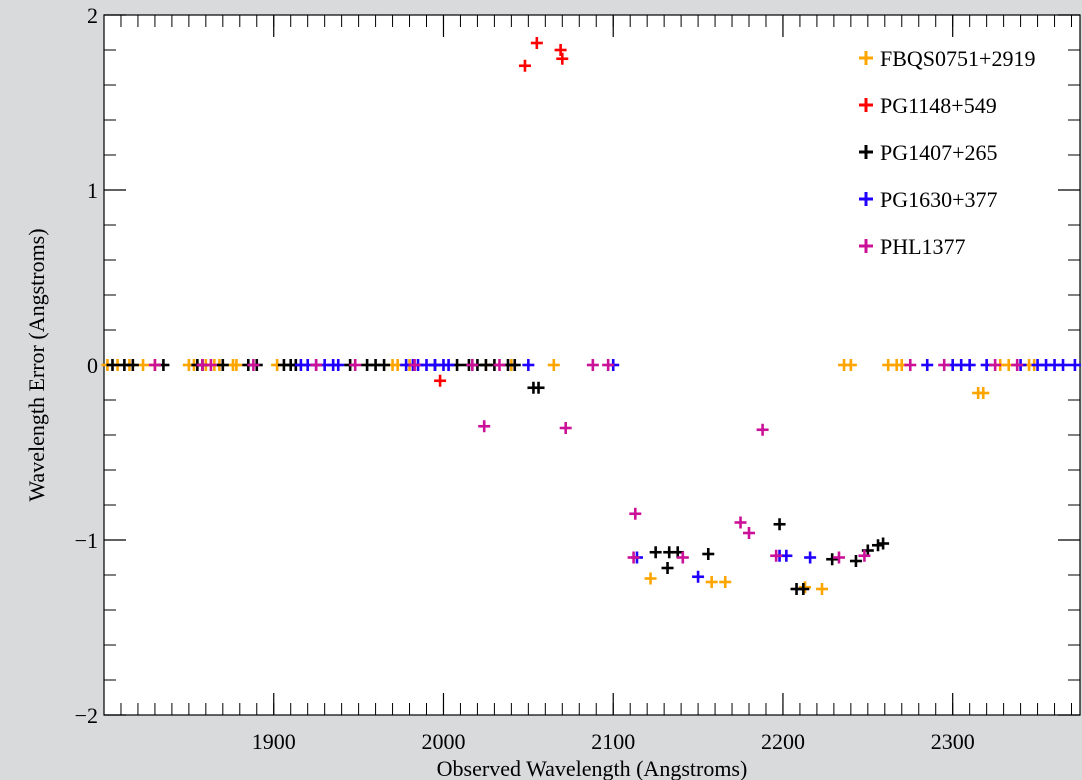 Image resolution: width=1082 pixels, height=780 pixels. I want to click on x-tick-label: 1900, so click(274, 741).